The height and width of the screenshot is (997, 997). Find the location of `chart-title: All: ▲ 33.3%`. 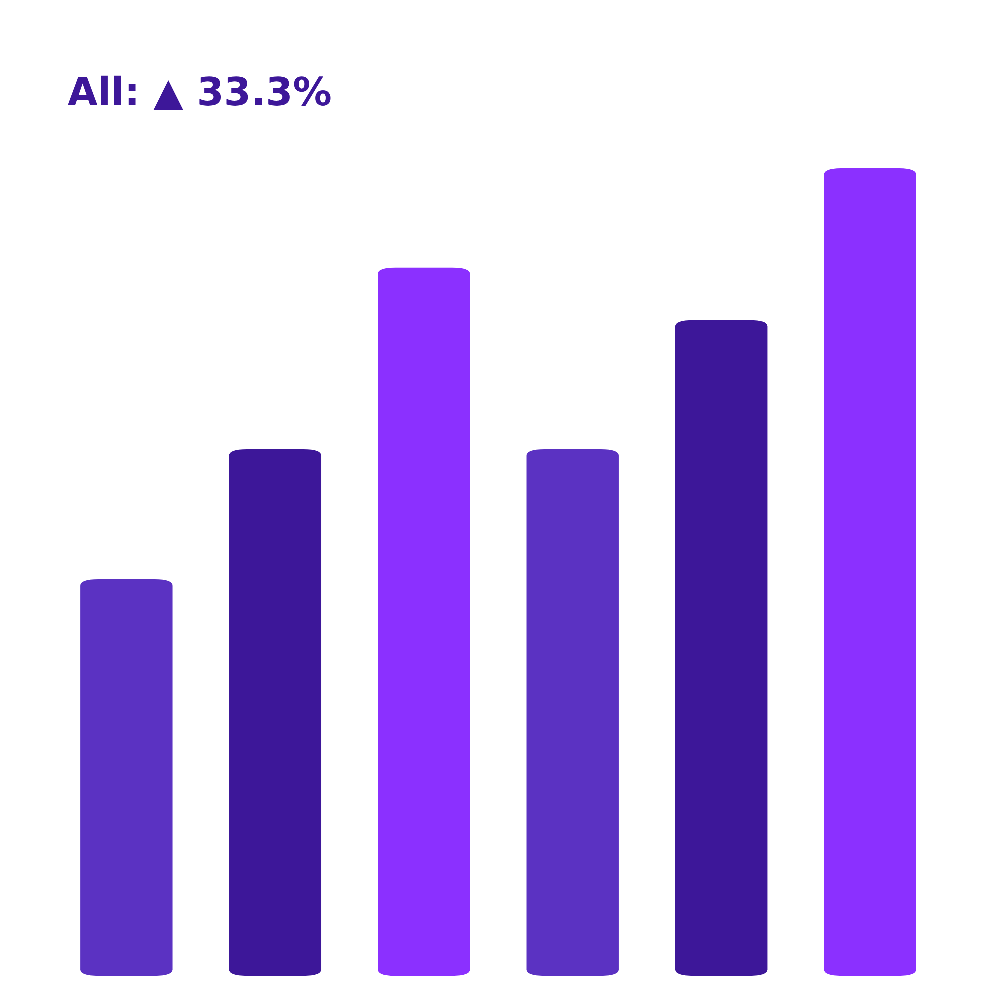

chart-title: All: ▲ 33.3% is located at coordinates (199, 93).